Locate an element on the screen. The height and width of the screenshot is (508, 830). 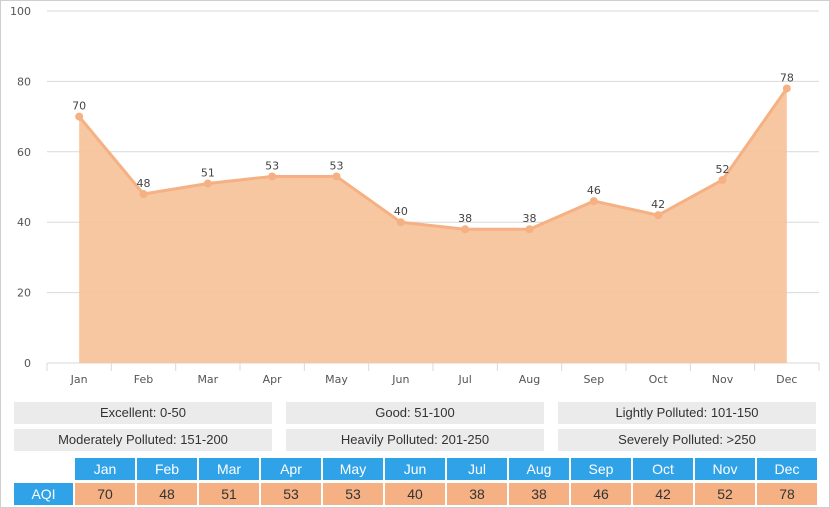
table-aqi-value: 46 is located at coordinates (602, 494).